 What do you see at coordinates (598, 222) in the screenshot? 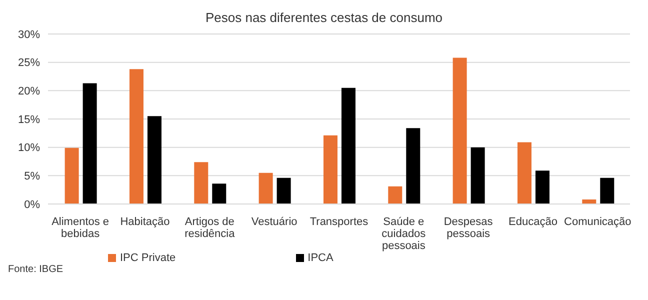
I see `x-tick-label: Comunicação` at bounding box center [598, 222].